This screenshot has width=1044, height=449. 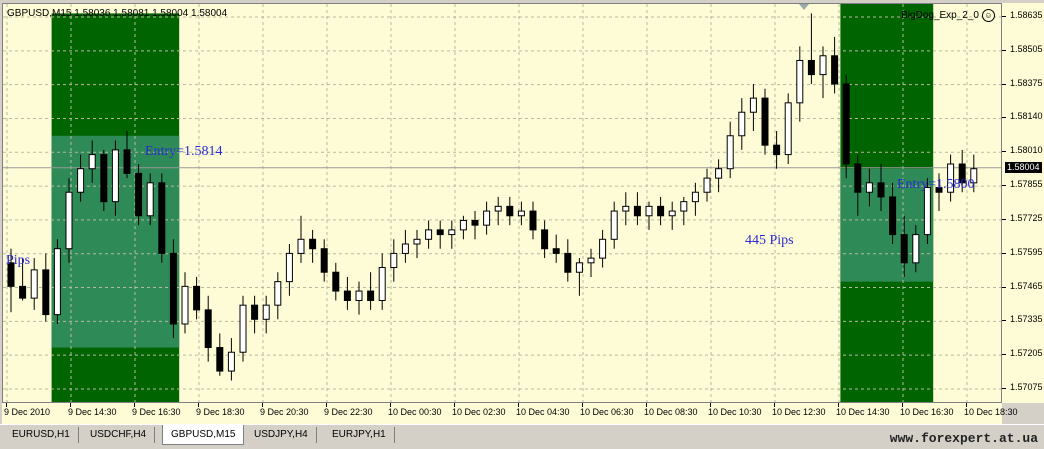 I want to click on price-axis-label: 1.58140, so click(x=1026, y=116).